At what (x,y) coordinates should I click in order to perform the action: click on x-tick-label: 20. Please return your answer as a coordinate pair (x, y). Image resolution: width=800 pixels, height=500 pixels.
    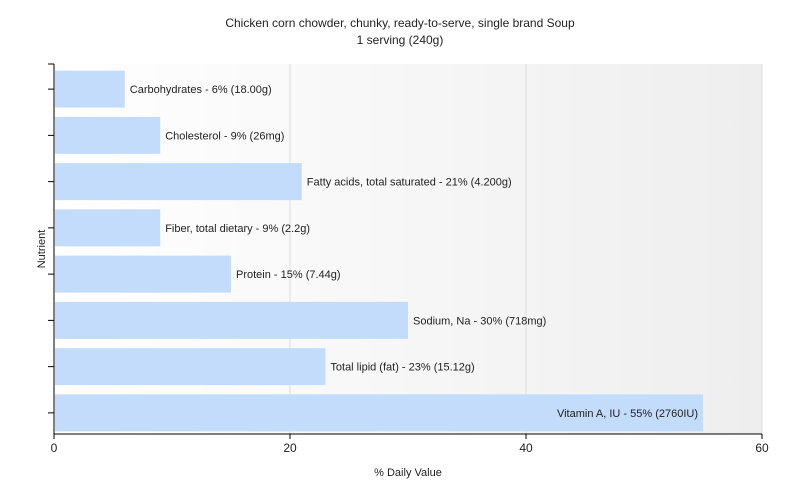
    Looking at the image, I should click on (290, 448).